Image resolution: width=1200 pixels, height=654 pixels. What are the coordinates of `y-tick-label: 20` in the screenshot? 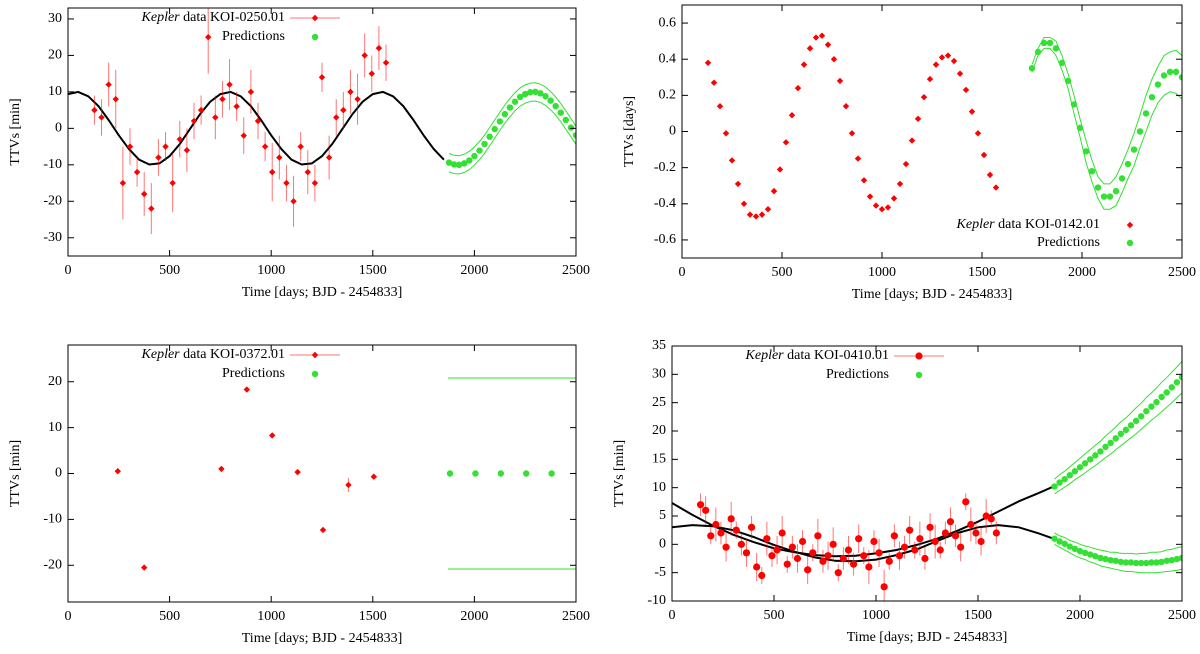 It's located at (55, 381).